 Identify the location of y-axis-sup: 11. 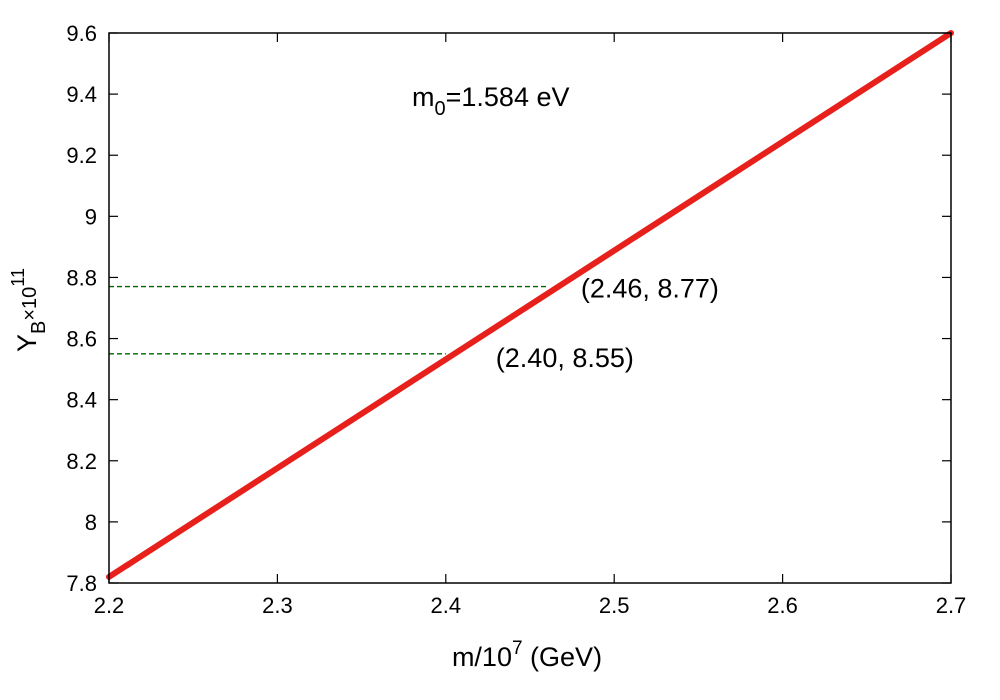
(18, 277).